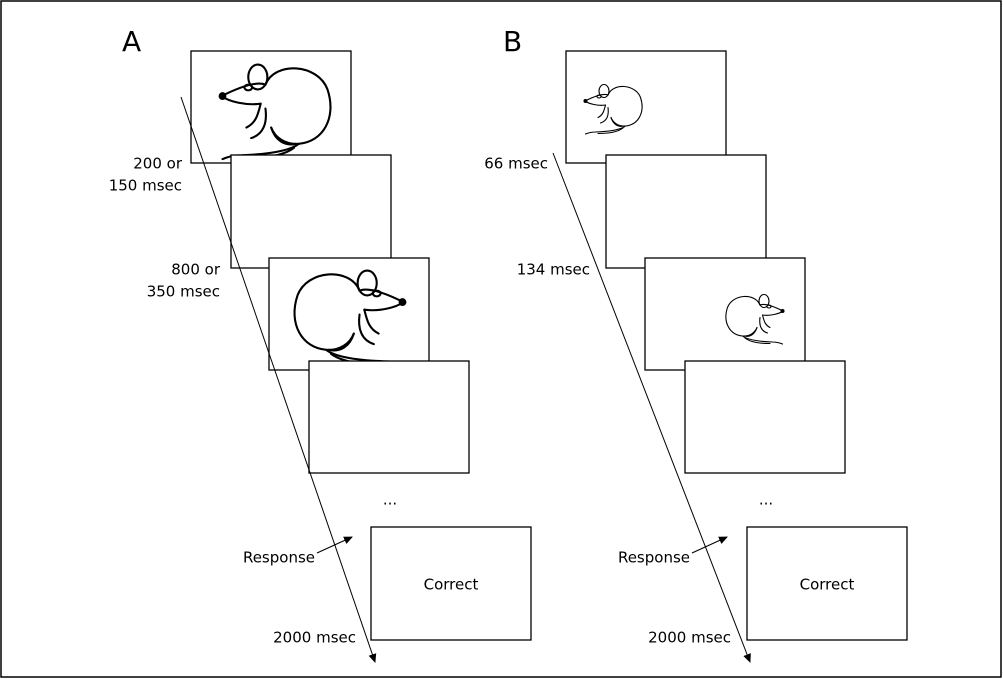 This screenshot has height=679, width=1003. Describe the element at coordinates (516, 164) in the screenshot. I see `timing-label: 66 msec` at that location.